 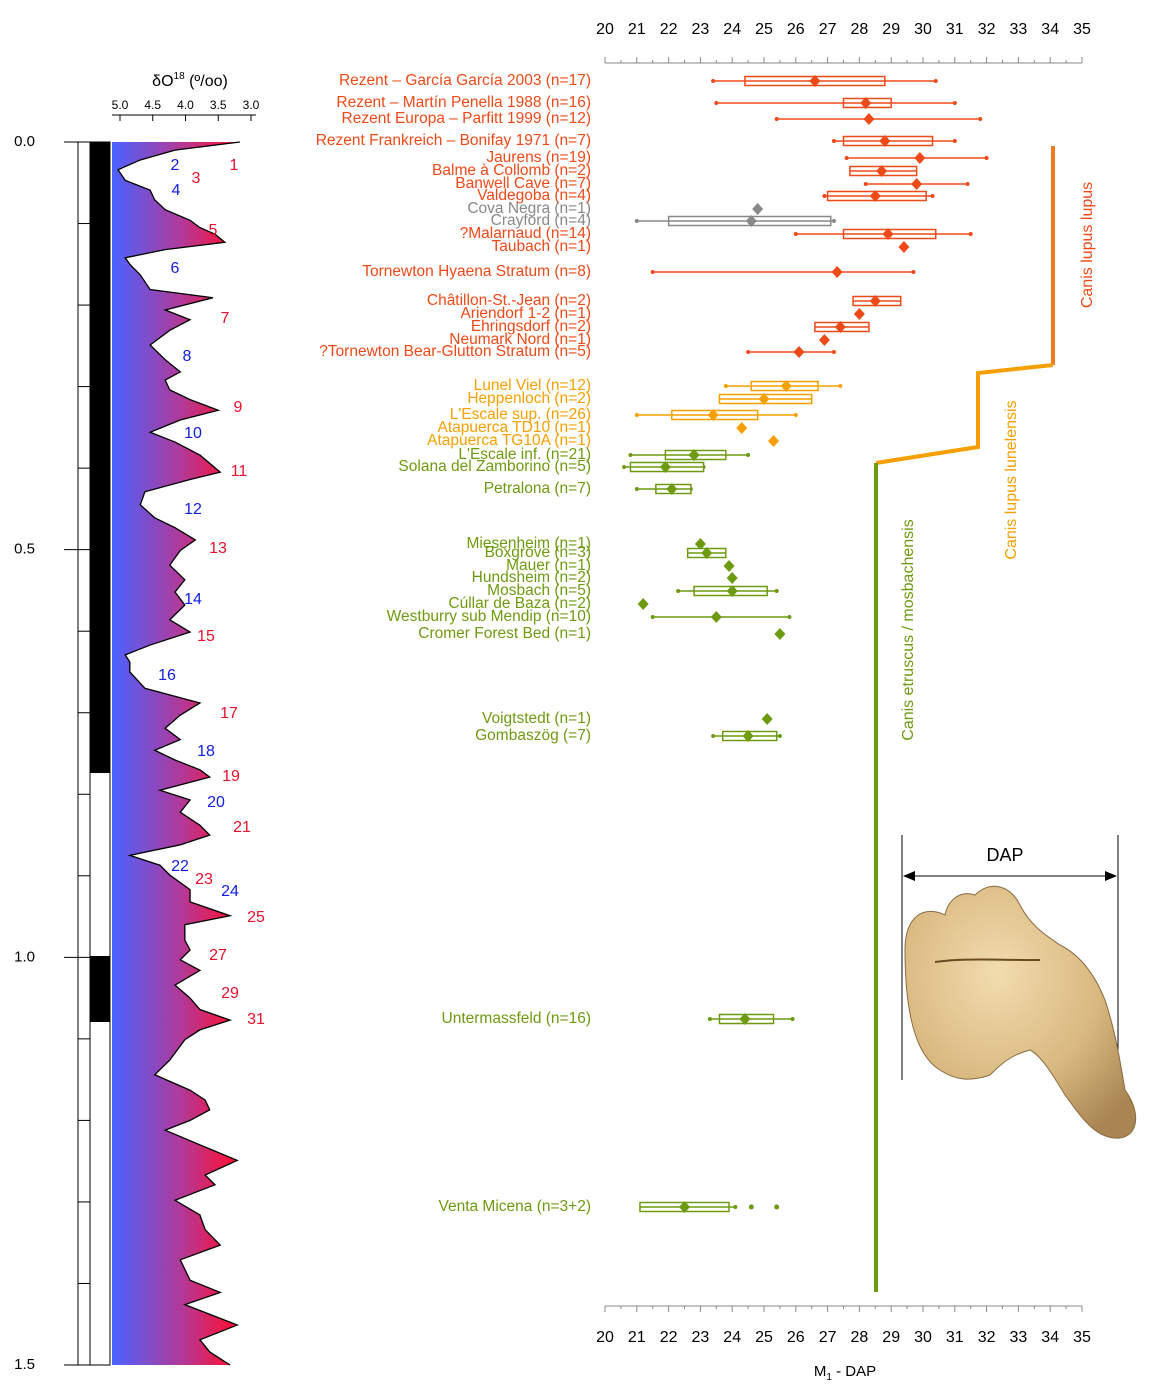 What do you see at coordinates (256, 917) in the screenshot?
I see `isotope-stage: 25` at bounding box center [256, 917].